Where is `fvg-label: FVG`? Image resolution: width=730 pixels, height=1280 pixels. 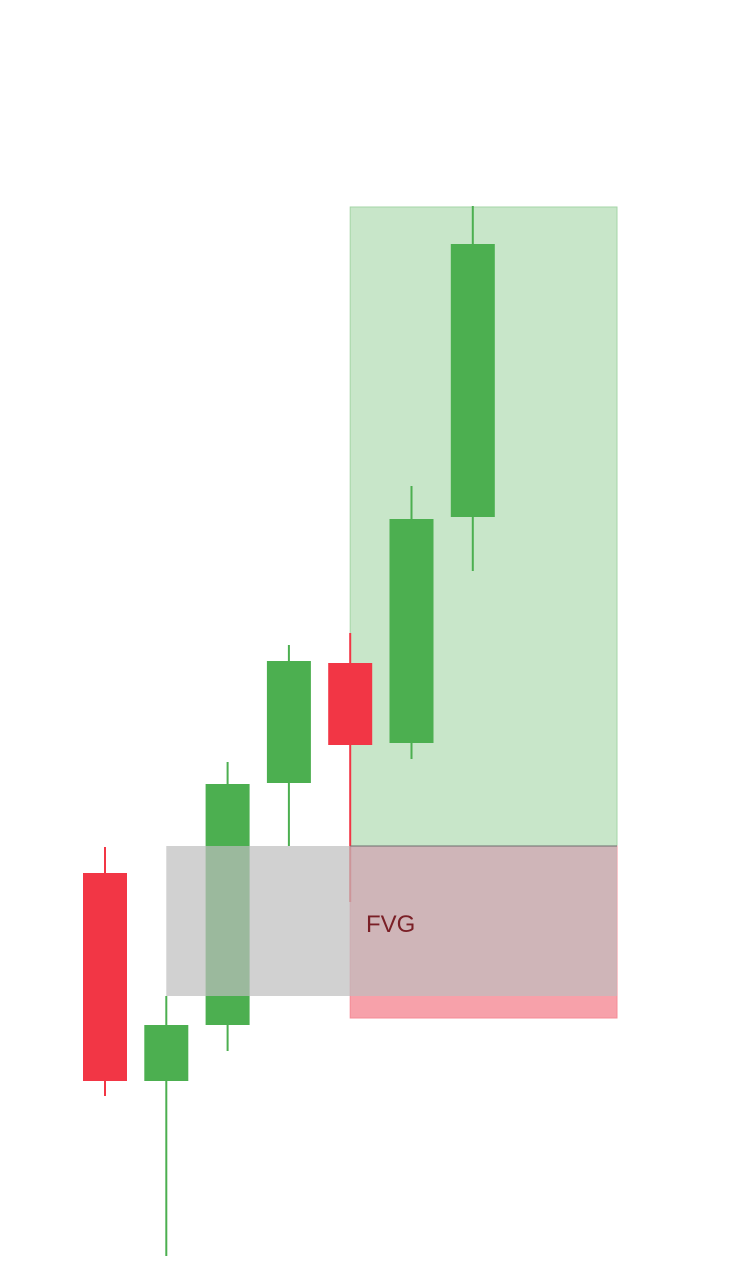
fvg-label: FVG is located at coordinates (390, 924).